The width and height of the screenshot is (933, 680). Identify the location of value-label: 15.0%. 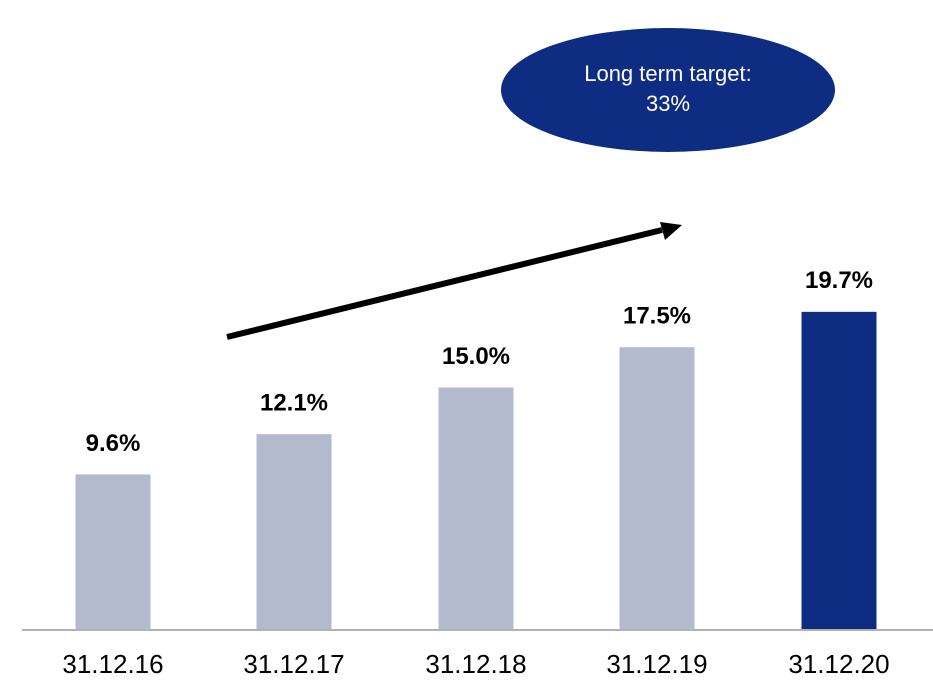
(476, 356).